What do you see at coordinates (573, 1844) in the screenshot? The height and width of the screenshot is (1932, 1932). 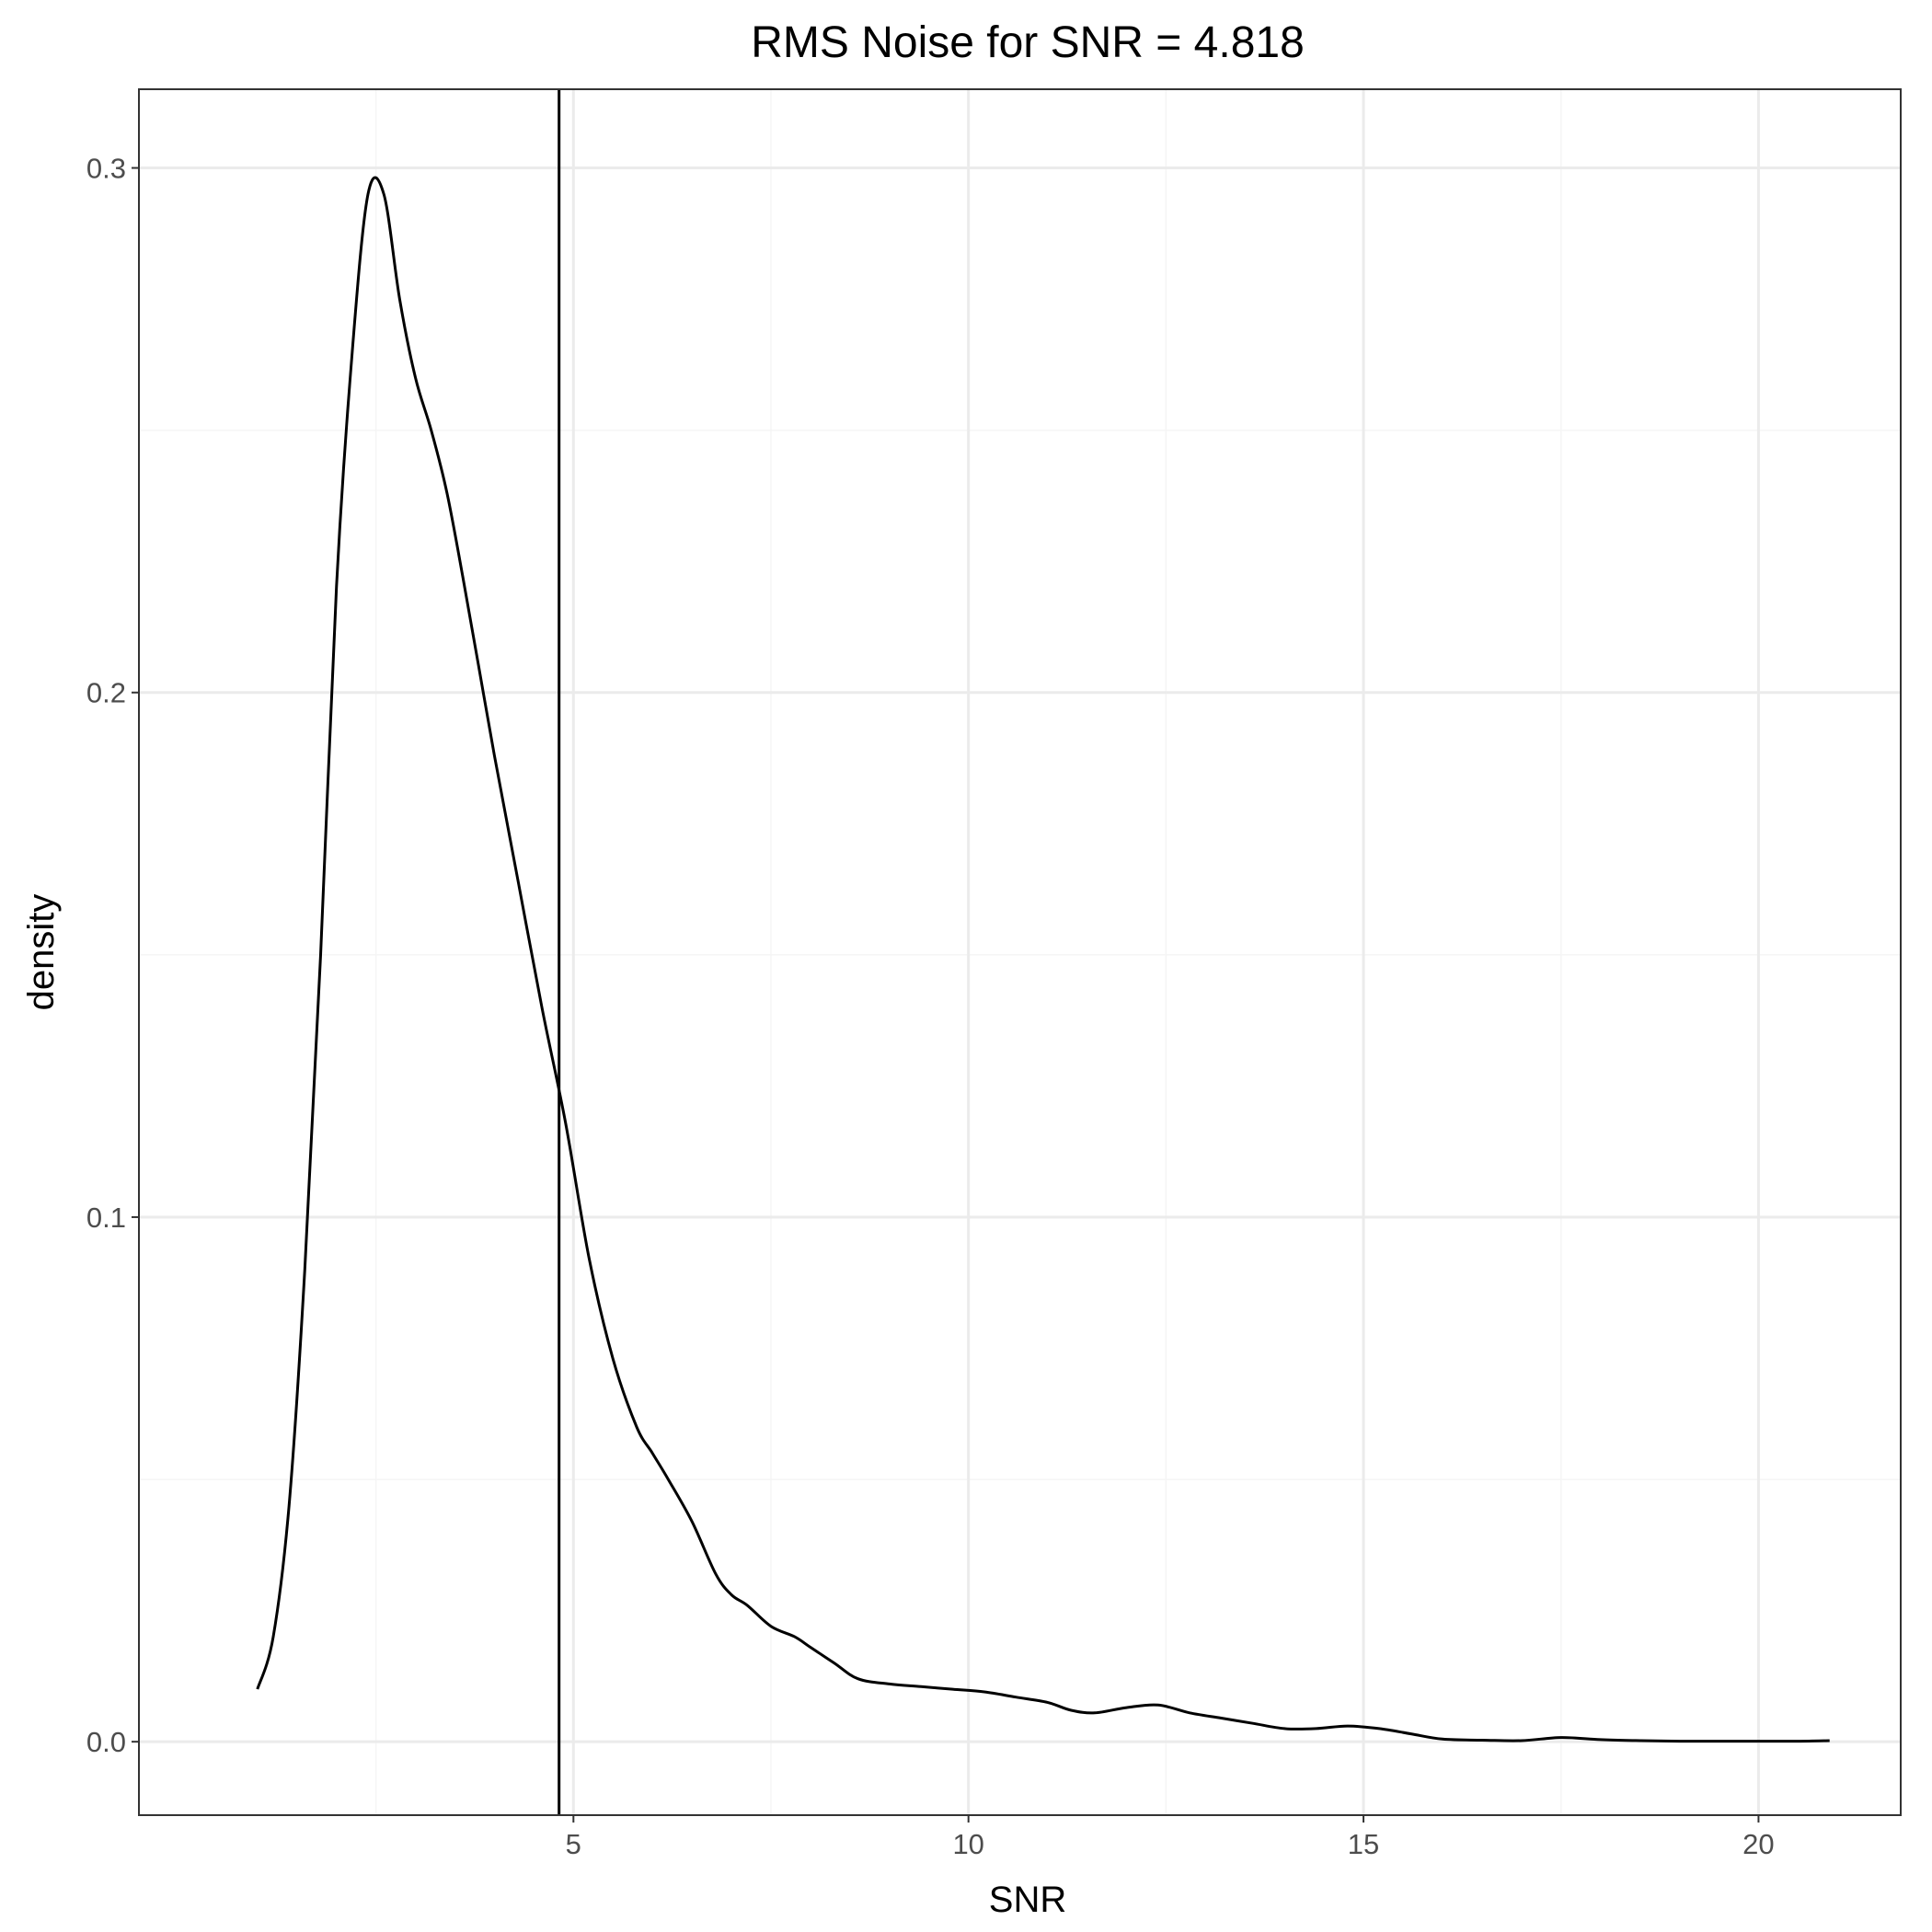 I see `x-tick-label: 5` at bounding box center [573, 1844].